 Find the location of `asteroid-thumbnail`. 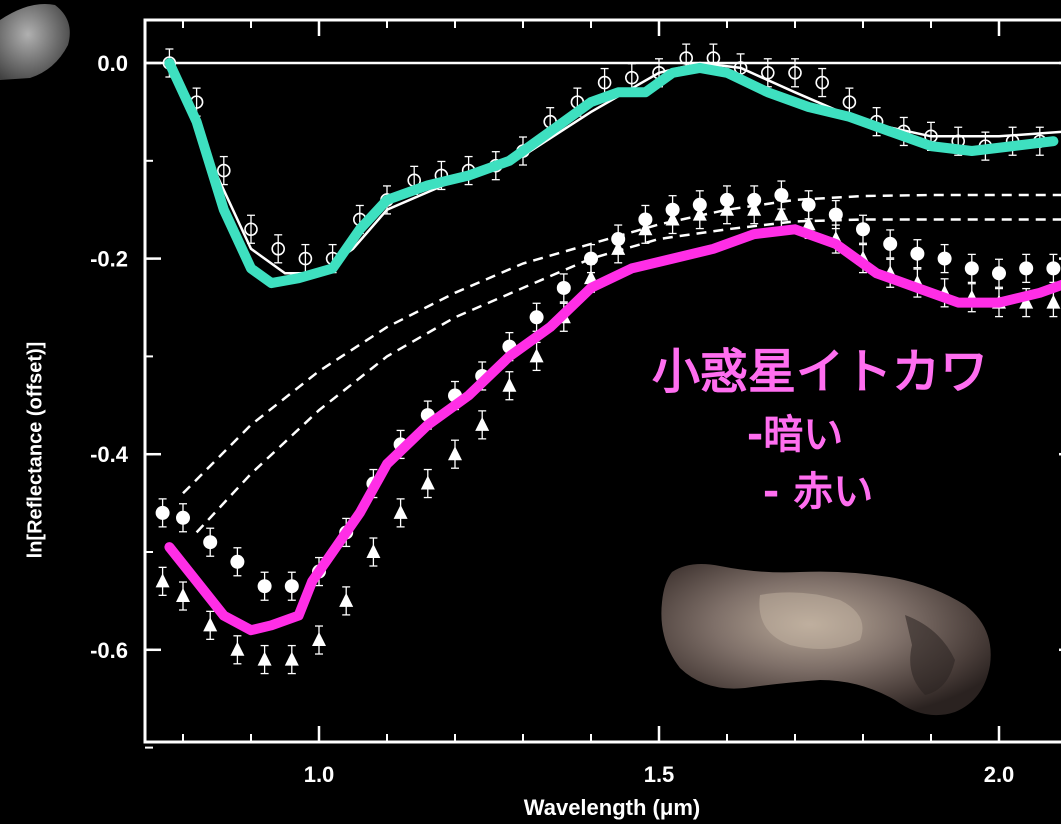

asteroid-thumbnail is located at coordinates (35, 42).